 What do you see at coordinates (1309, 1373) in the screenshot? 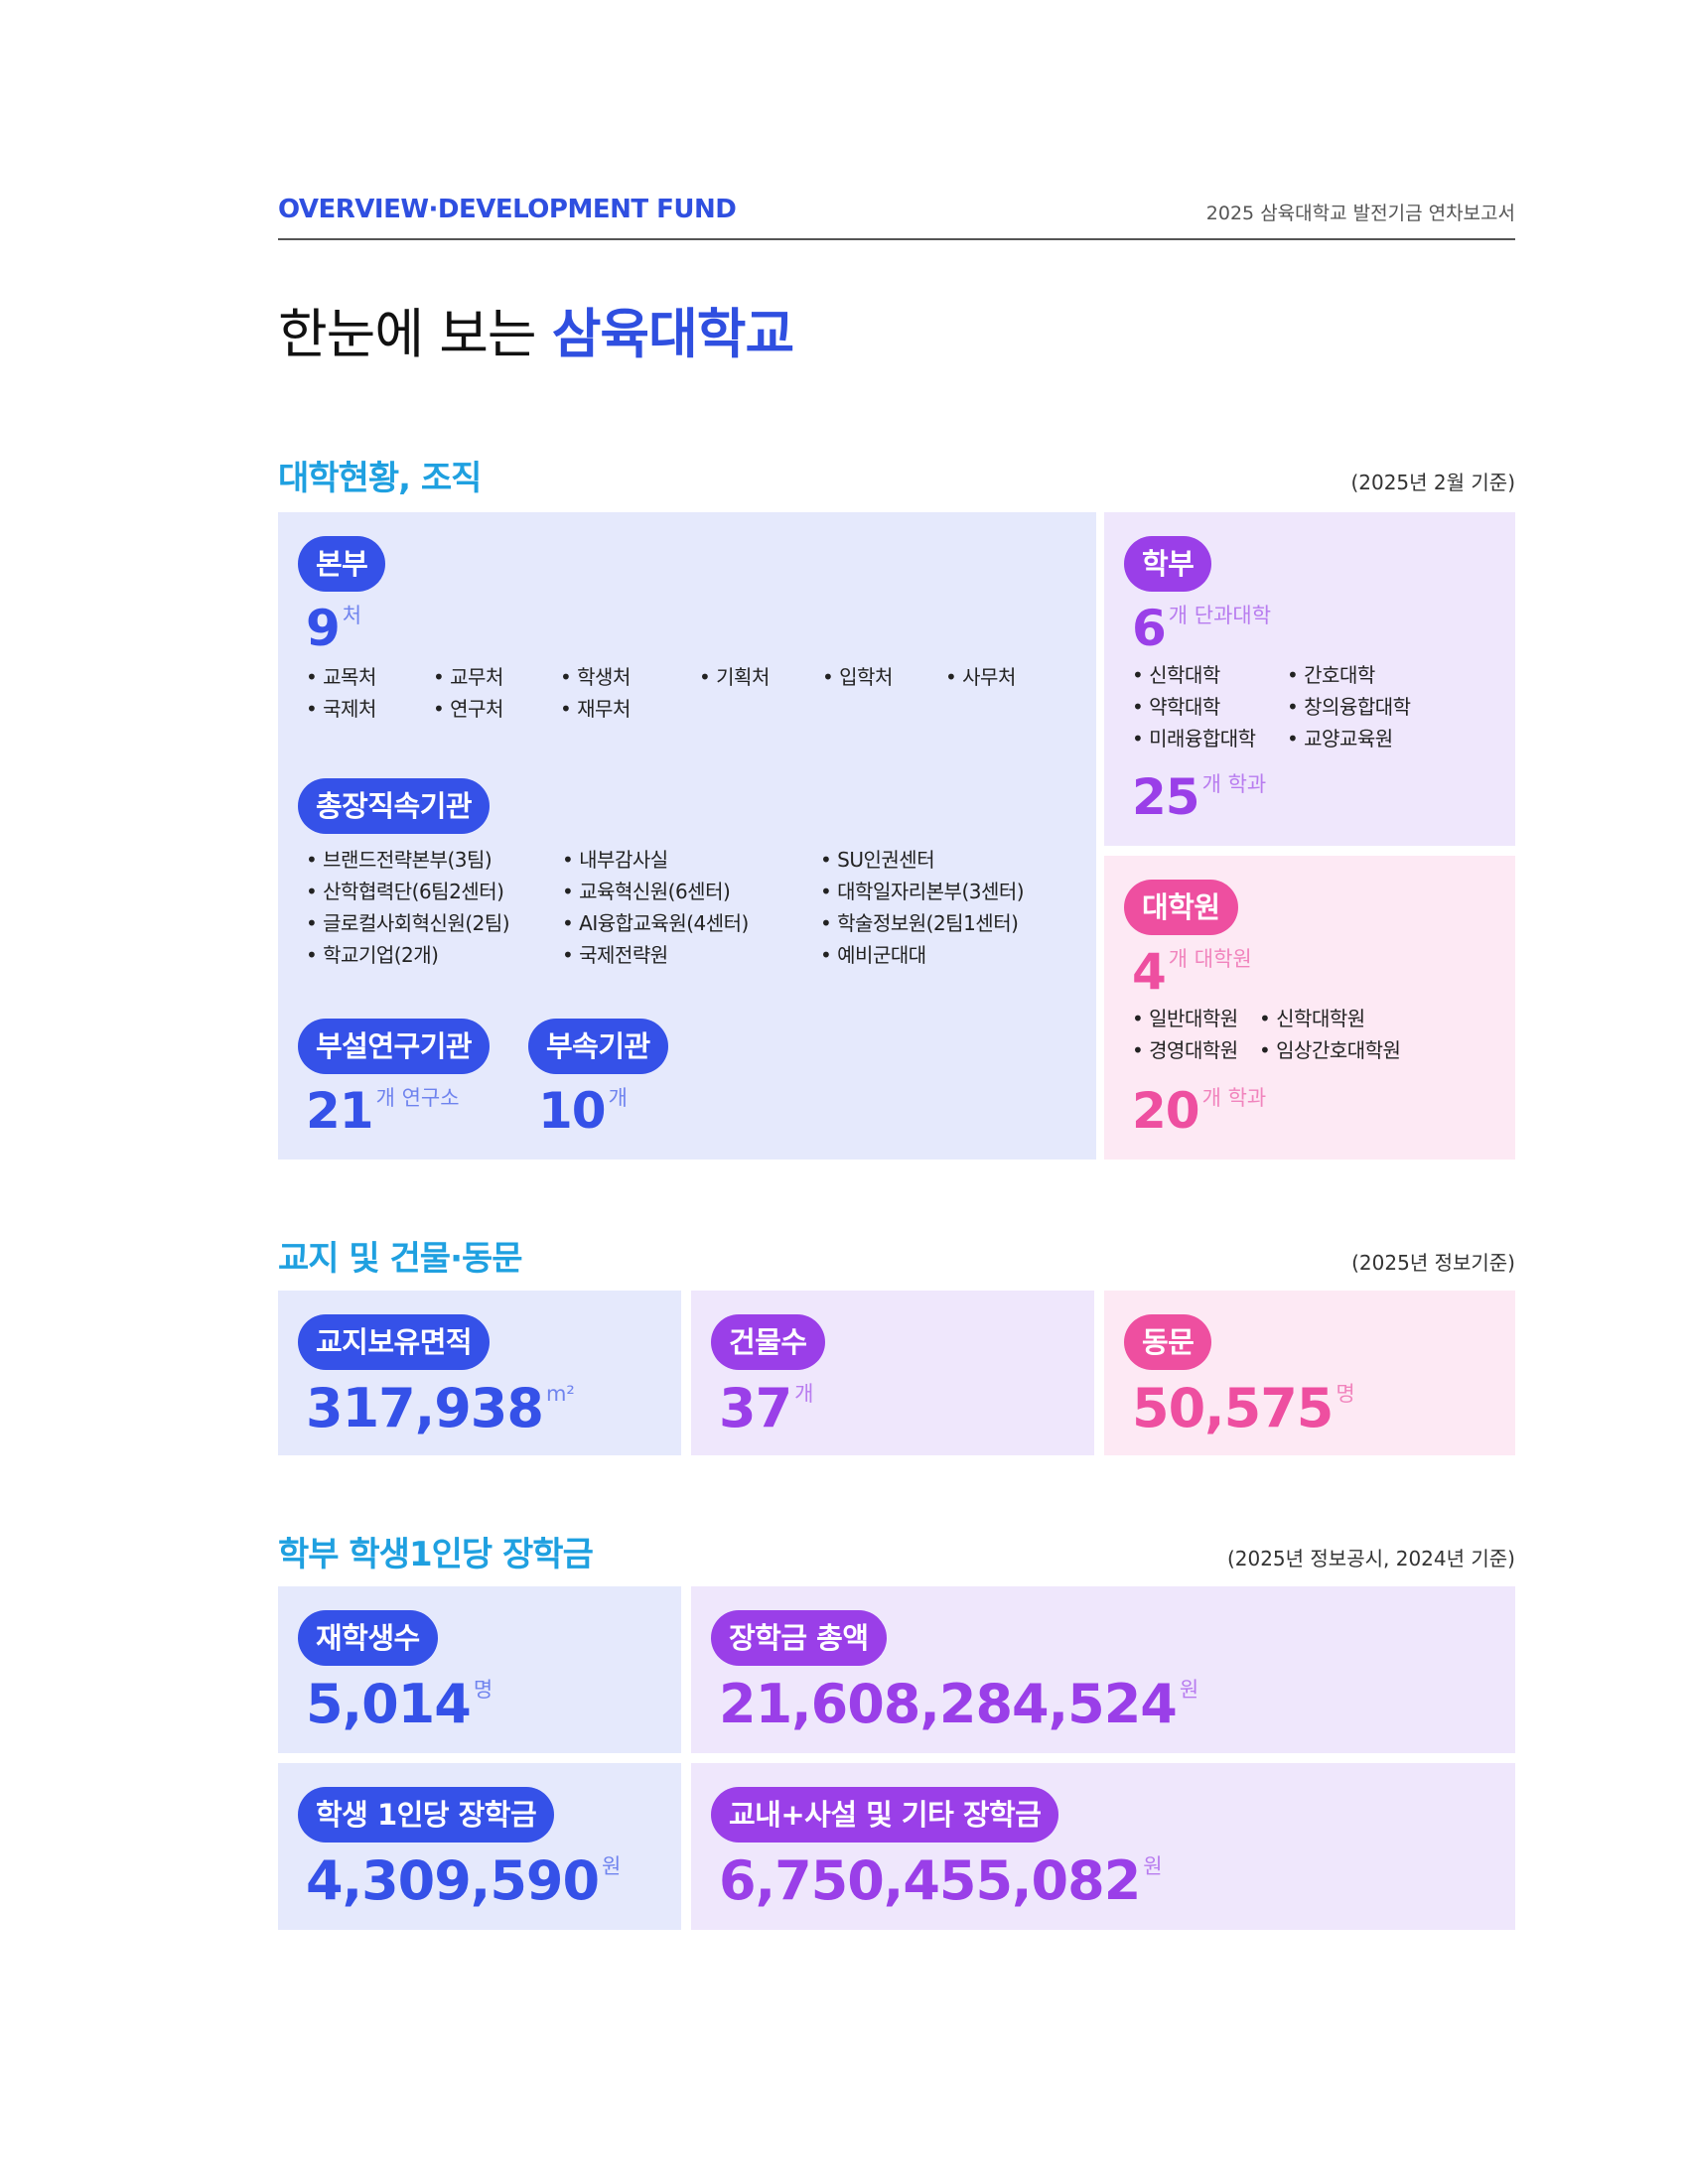
I see `alumni-panel: 동문 50,575 명` at bounding box center [1309, 1373].